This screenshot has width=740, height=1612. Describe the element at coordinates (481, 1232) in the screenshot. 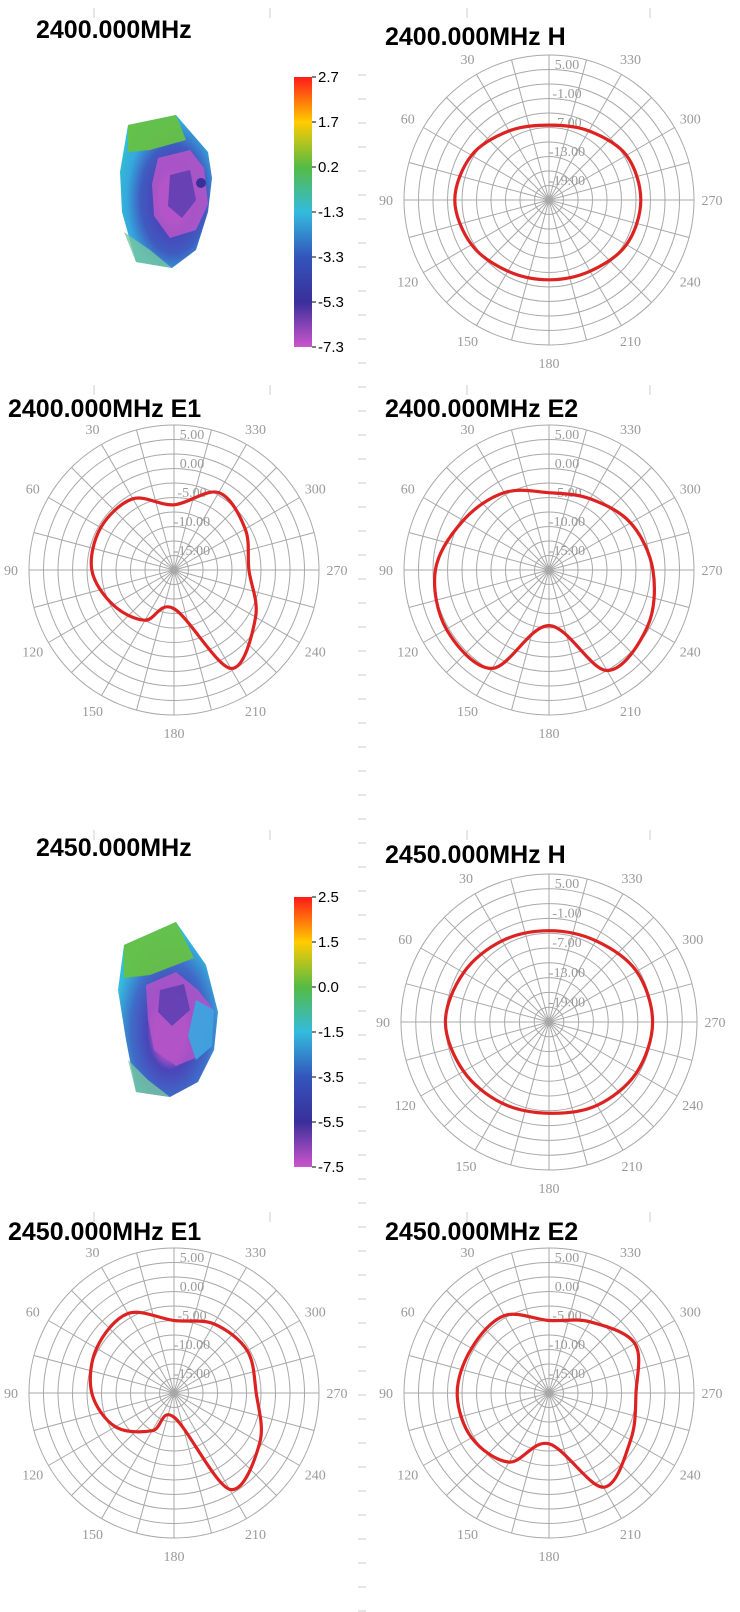

I see `chart-title: 2450.000MHz E2` at that location.